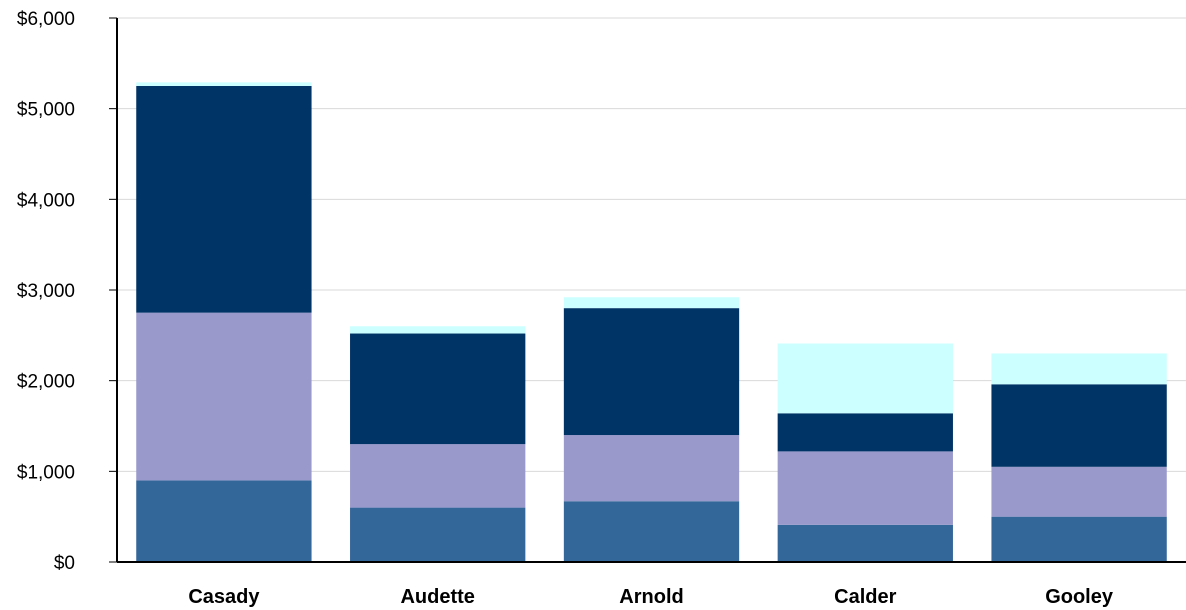 The height and width of the screenshot is (610, 1186). I want to click on y-tick-label: $1,000, so click(46, 472).